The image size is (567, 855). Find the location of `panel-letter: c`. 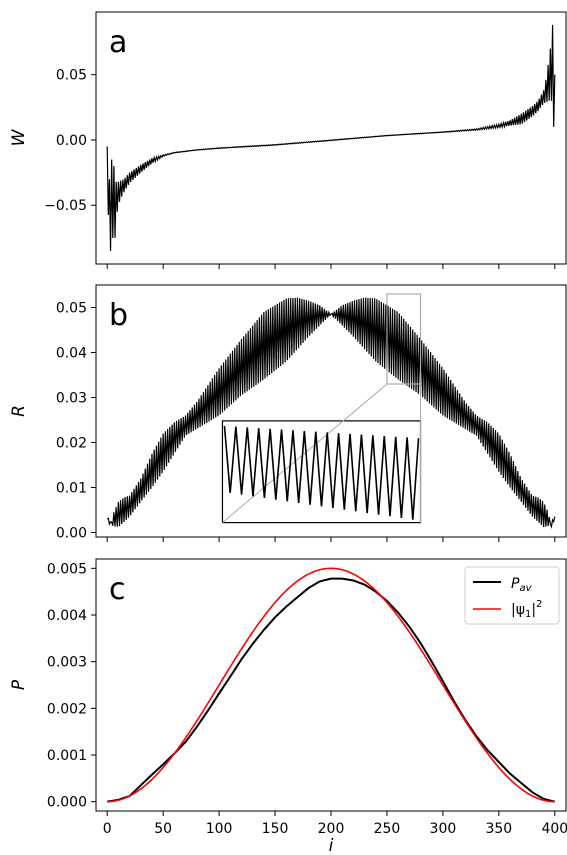

panel-letter: c is located at coordinates (117, 589).